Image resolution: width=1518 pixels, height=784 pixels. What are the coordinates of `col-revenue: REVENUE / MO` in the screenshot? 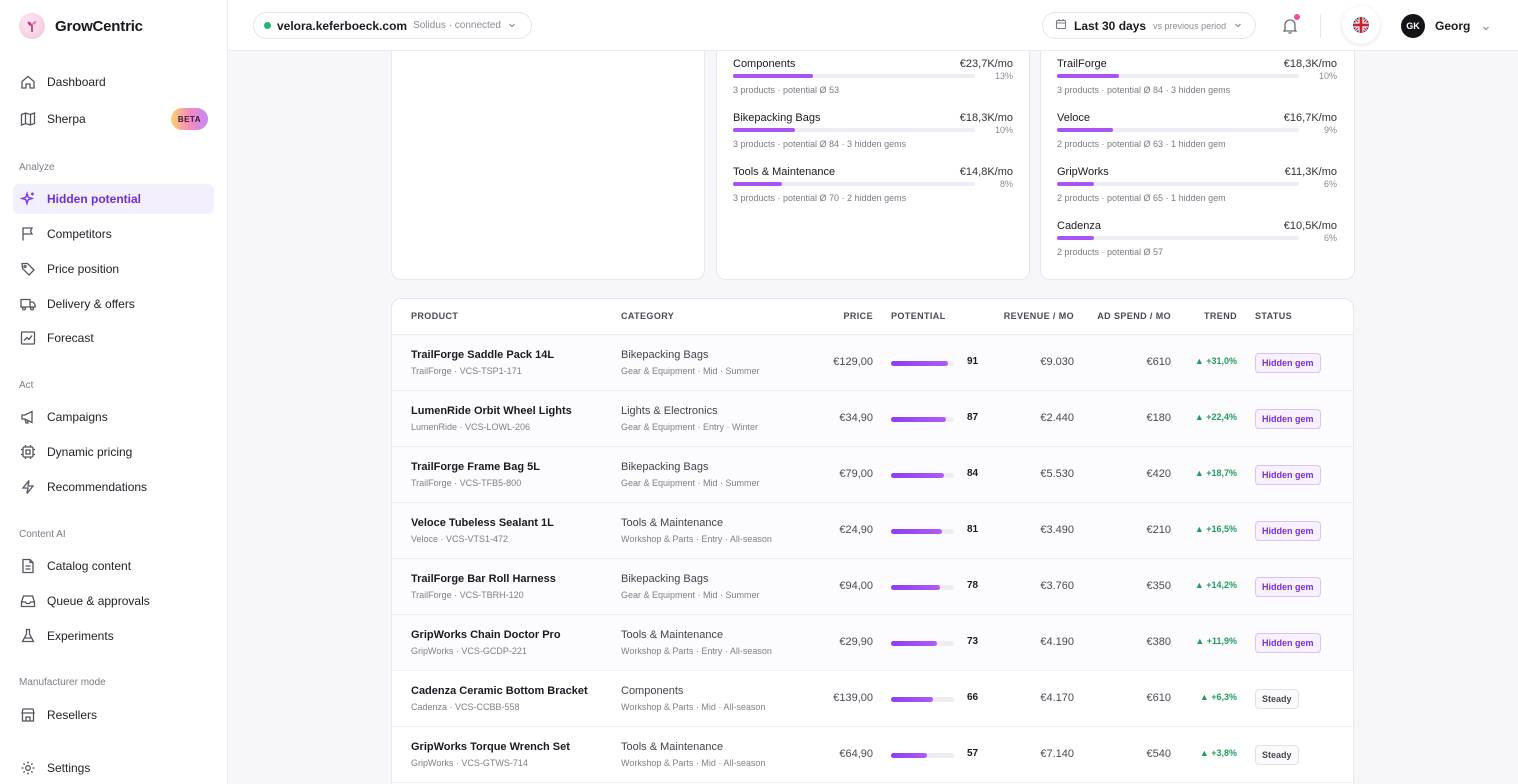 It's located at (1038, 316).